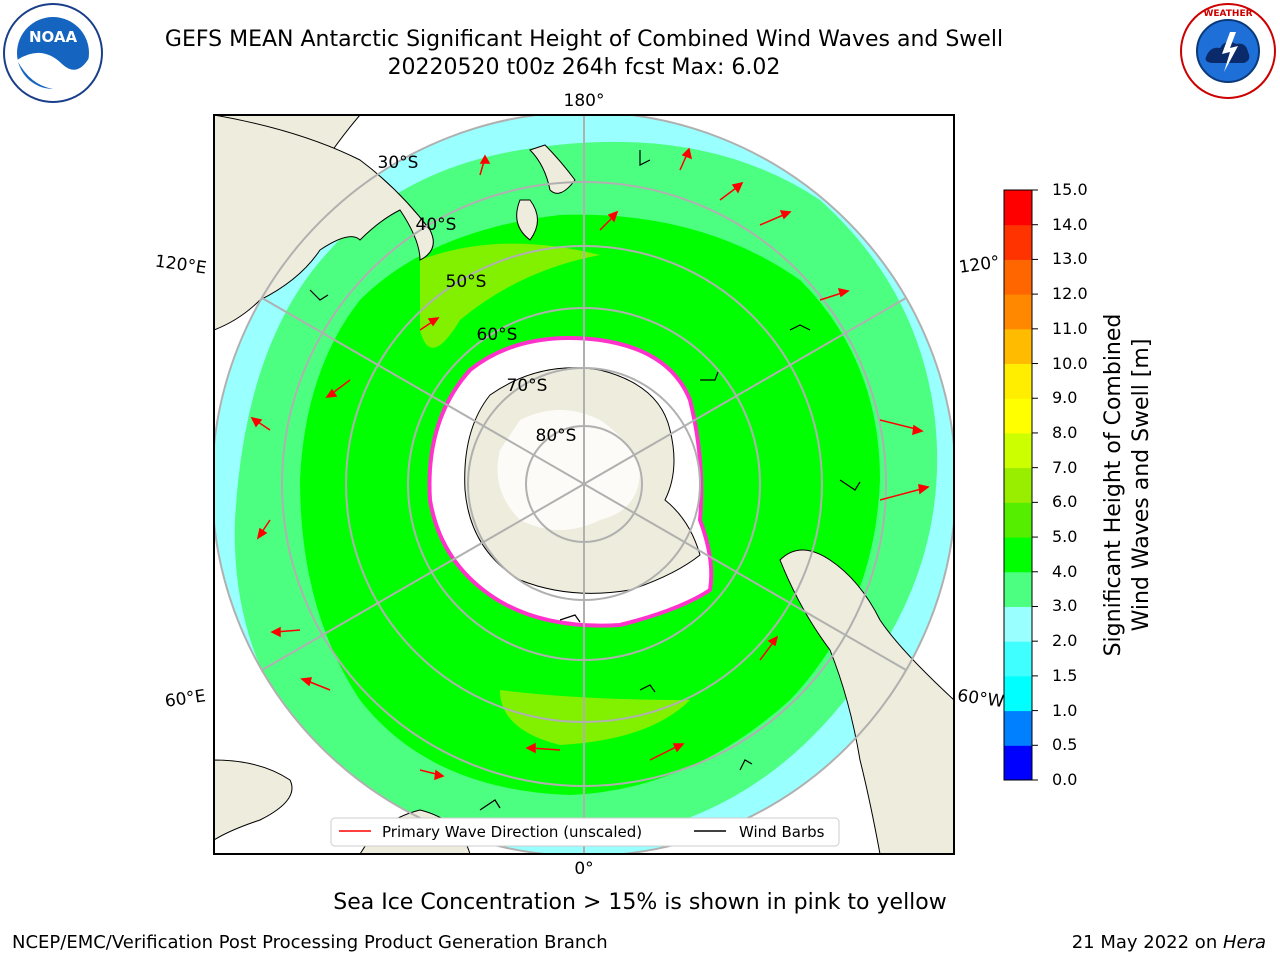 This screenshot has height=960, width=1280. I want to click on colorbar-tick-label: 14.0, so click(1070, 224).